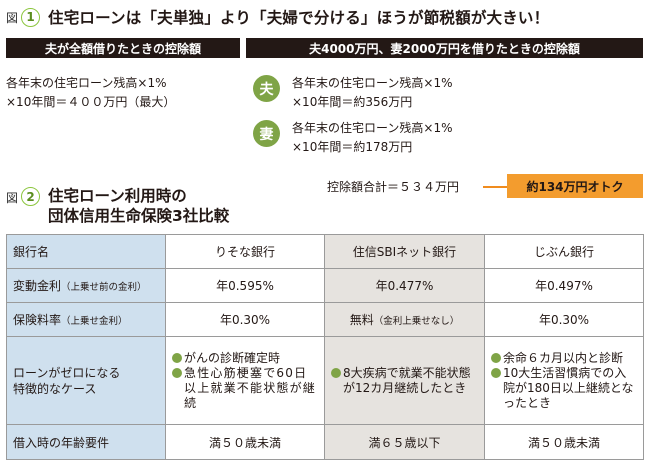 The width and height of the screenshot is (649, 464). Describe the element at coordinates (37, 286) in the screenshot. I see `row-label-text: 変動金利` at that location.